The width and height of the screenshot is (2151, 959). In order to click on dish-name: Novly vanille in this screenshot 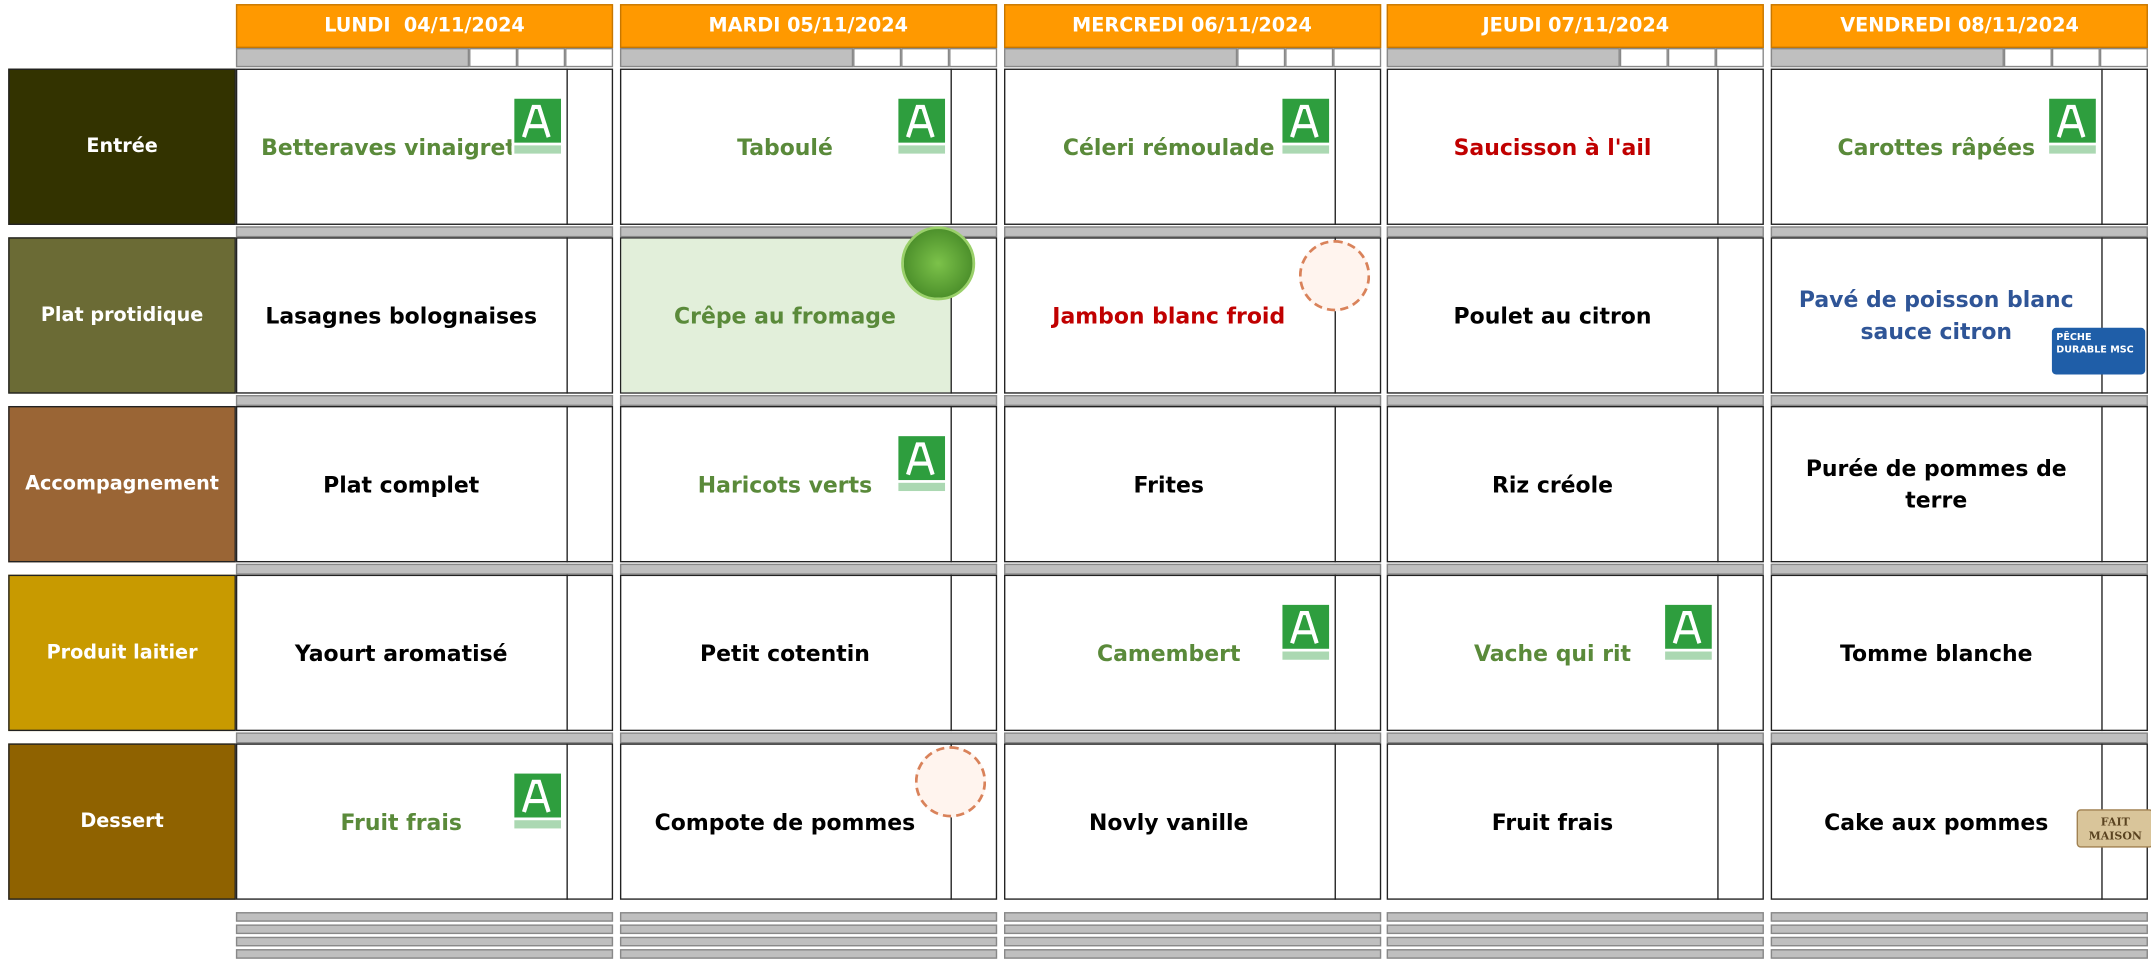, I will do `click(1169, 821)`.